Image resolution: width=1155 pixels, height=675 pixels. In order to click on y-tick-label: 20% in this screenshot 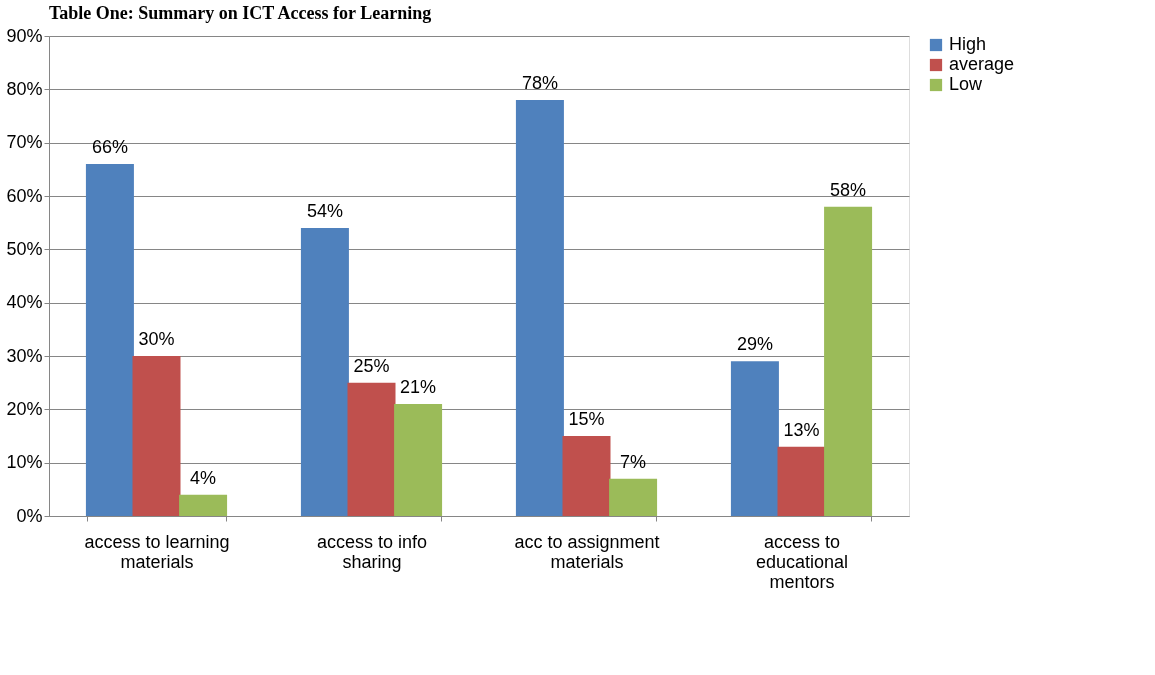, I will do `click(24, 408)`.